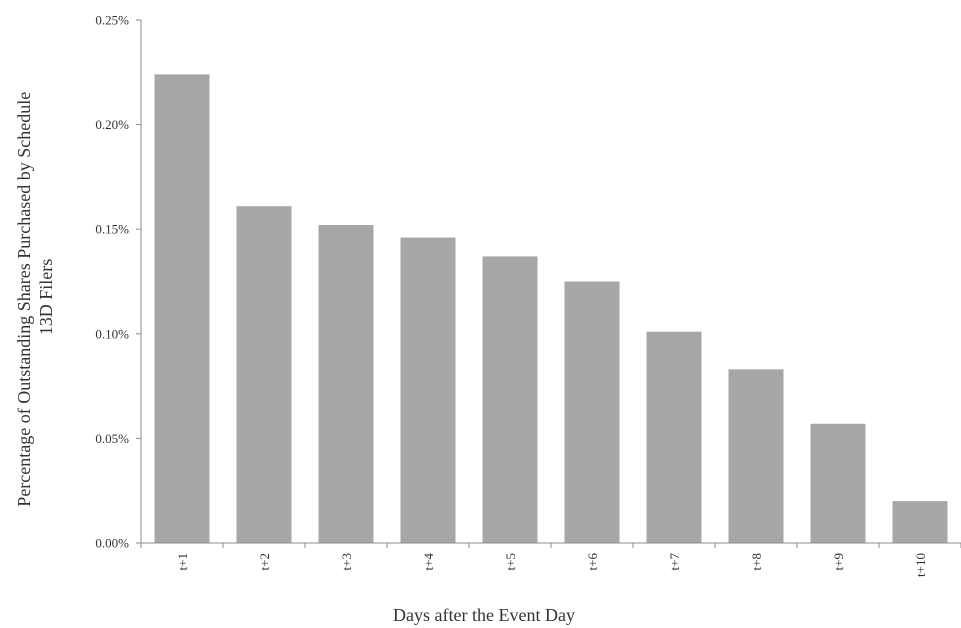 Image resolution: width=961 pixels, height=628 pixels. Describe the element at coordinates (264, 561) in the screenshot. I see `x-tick-label: t+2` at that location.